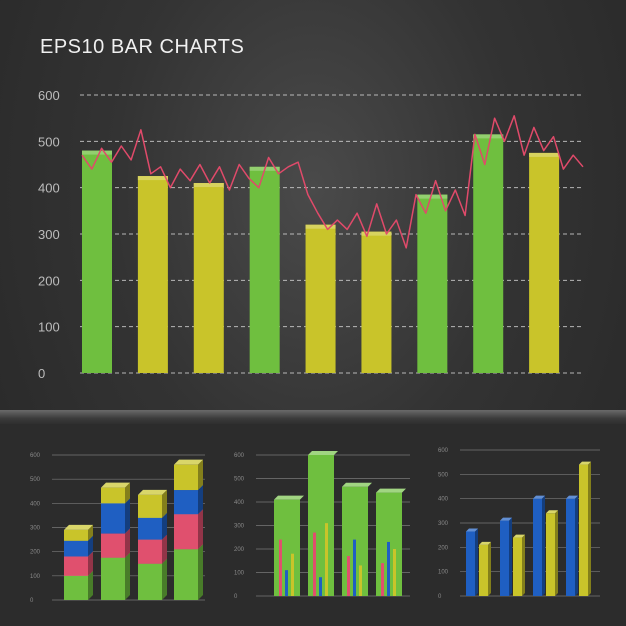 Image resolution: width=626 pixels, height=626 pixels. I want to click on stack-bar-3-seg-2-side, so click(200, 500).